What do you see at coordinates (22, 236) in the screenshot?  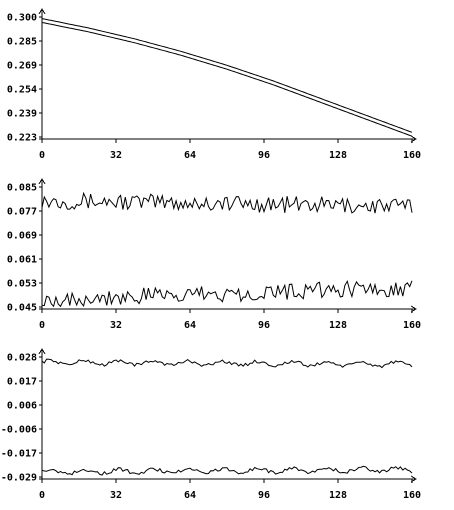 I see `y-tick-label: 0.069` at bounding box center [22, 236].